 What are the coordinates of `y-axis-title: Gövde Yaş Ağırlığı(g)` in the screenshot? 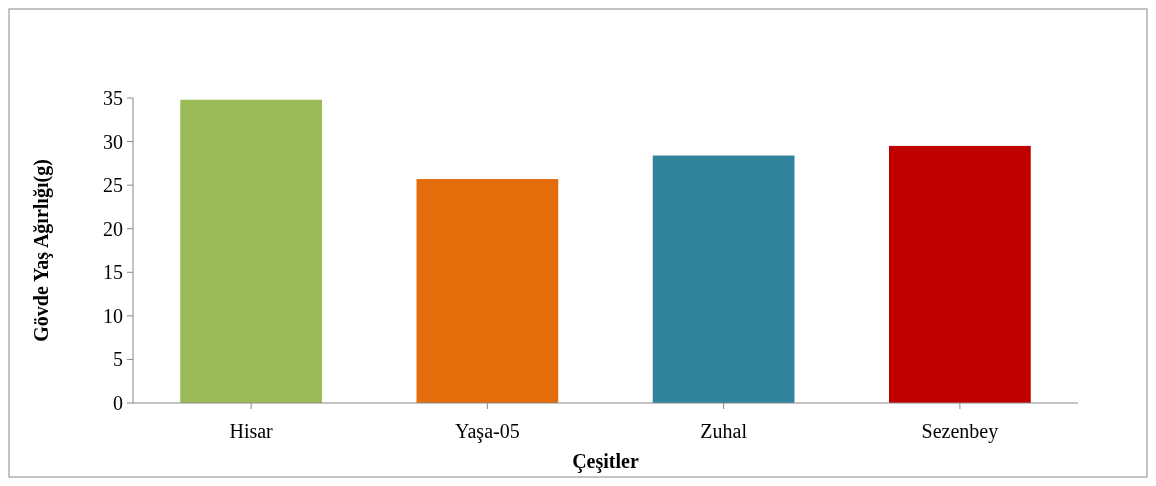 It's located at (41, 250).